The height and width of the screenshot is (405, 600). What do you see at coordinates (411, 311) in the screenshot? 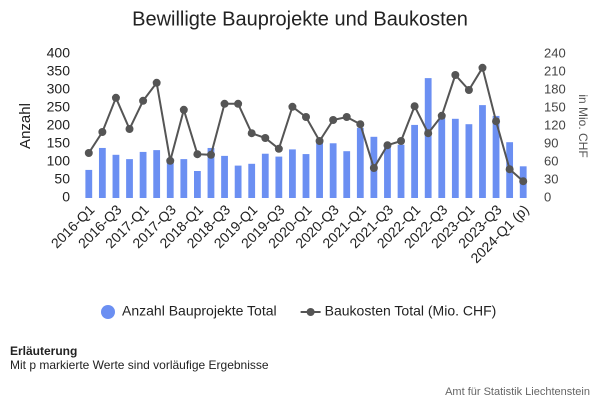
I see `legend-label: Baukosten Total (Mio. CHF)` at bounding box center [411, 311].